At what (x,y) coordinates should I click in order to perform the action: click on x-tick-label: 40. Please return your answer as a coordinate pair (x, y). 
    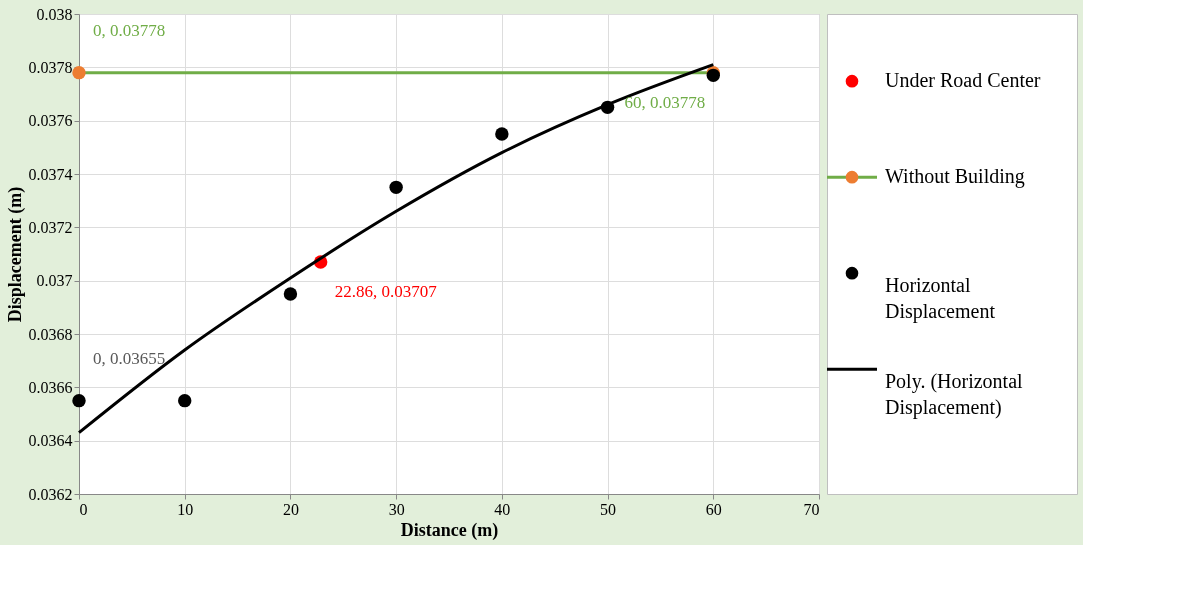
    Looking at the image, I should click on (502, 509).